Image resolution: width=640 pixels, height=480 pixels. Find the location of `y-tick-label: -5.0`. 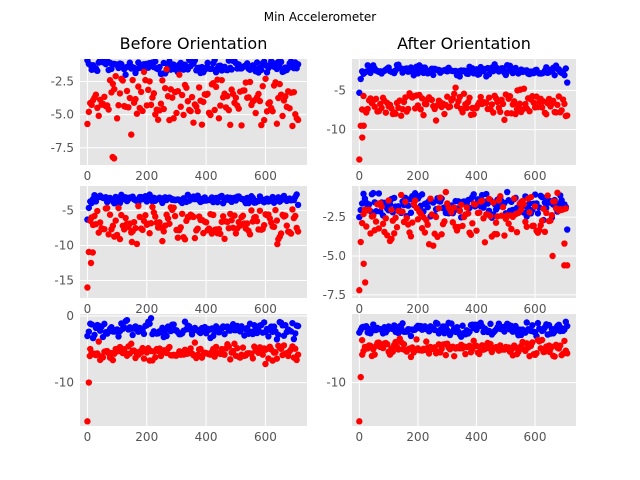

y-tick-label: -5.0 is located at coordinates (334, 256).